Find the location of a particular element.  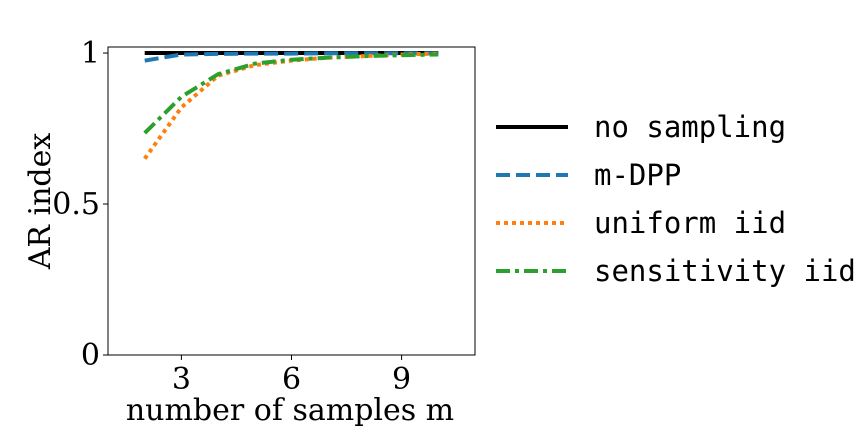

series-line-uniform-iid is located at coordinates (291, 105).